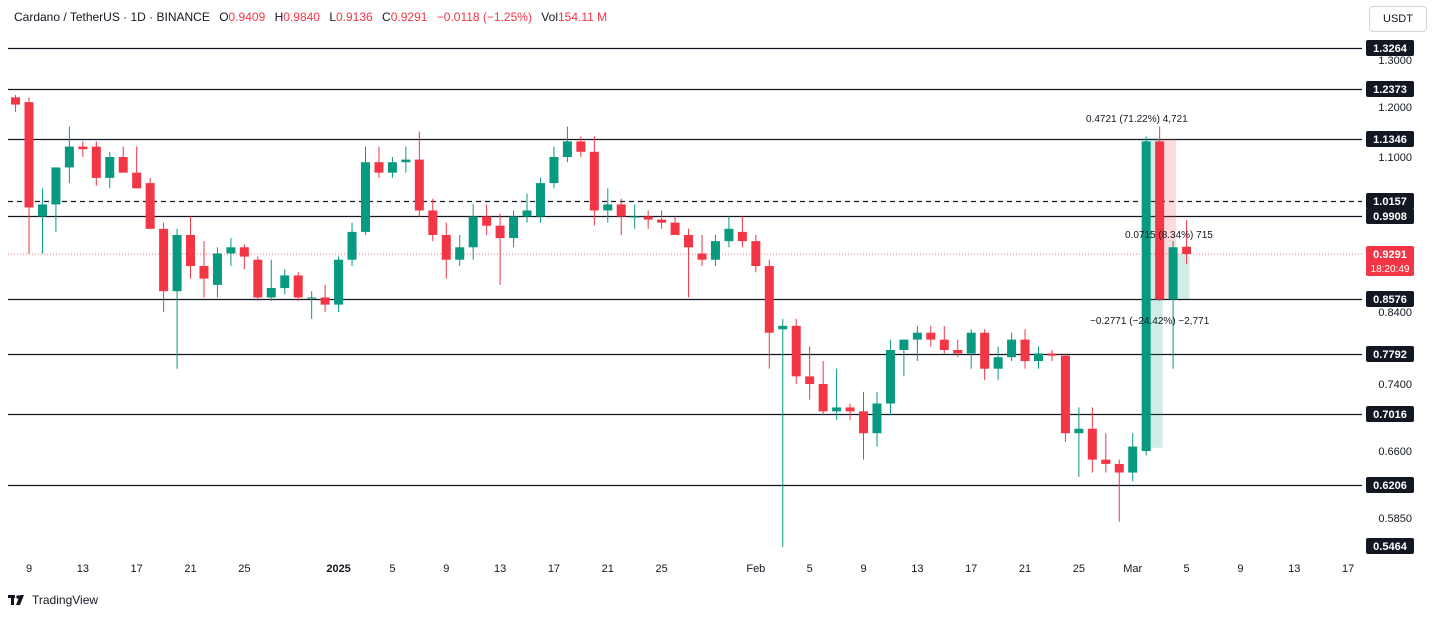  I want to click on current-price-tag, so click(1390, 261).